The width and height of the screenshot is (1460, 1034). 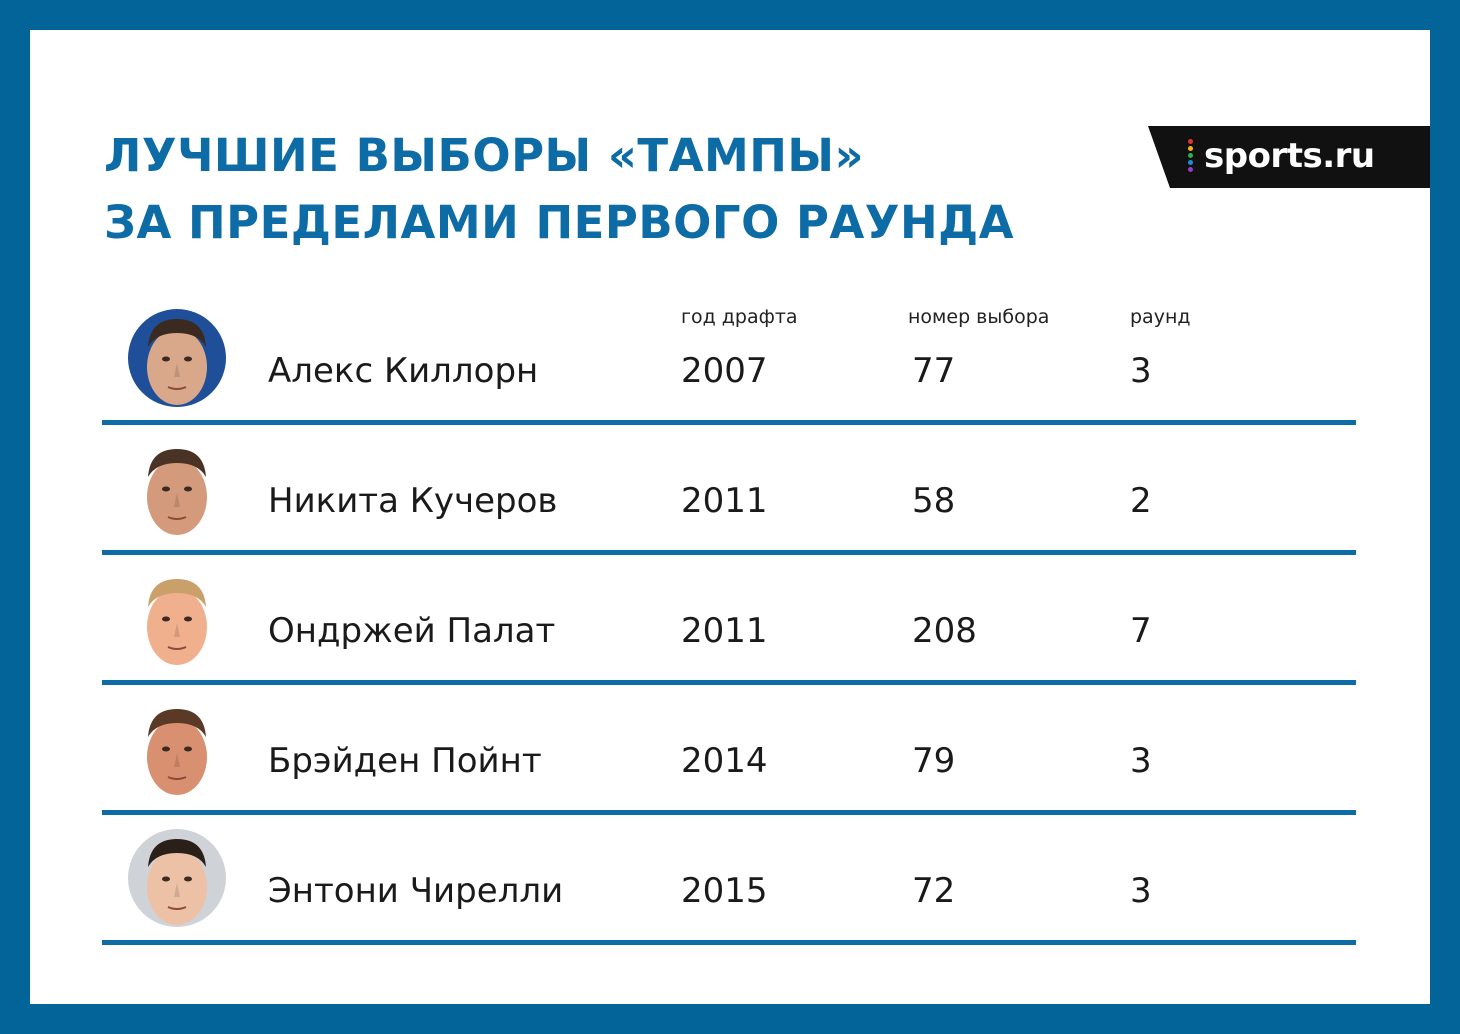 I want to click on table-row: Энтони Чирелли 2015 72 3, so click(x=729, y=880).